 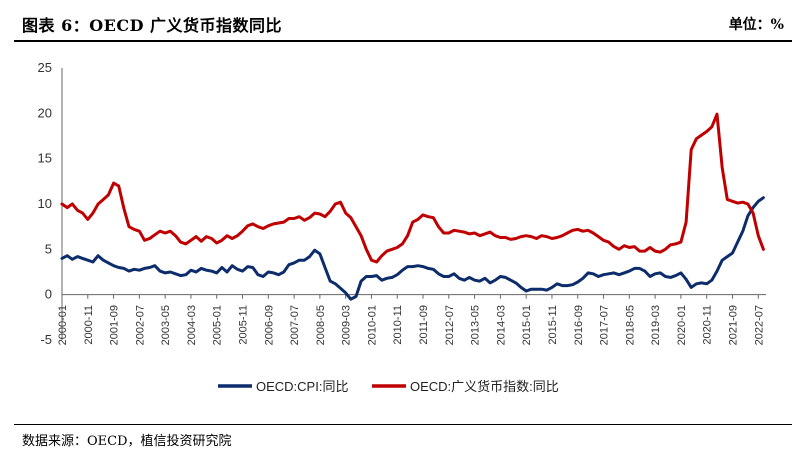 I want to click on legend-label-1: OECD:广义货币指数:同比, so click(x=484, y=386).